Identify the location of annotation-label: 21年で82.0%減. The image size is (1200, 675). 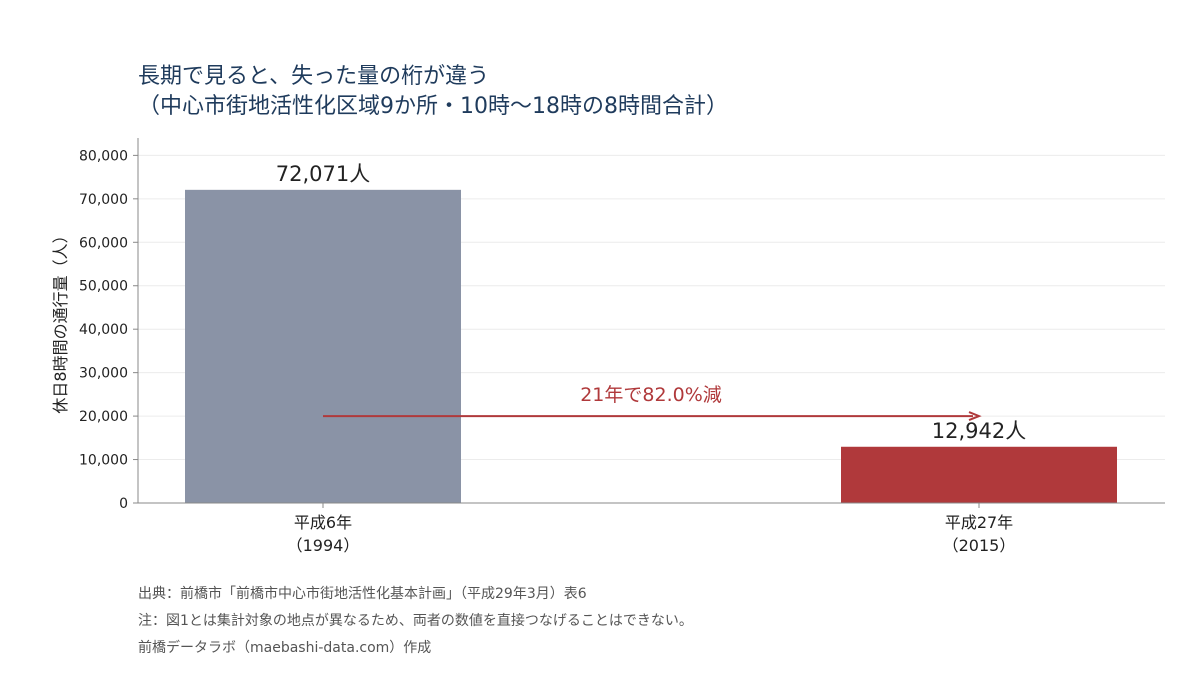
(651, 395).